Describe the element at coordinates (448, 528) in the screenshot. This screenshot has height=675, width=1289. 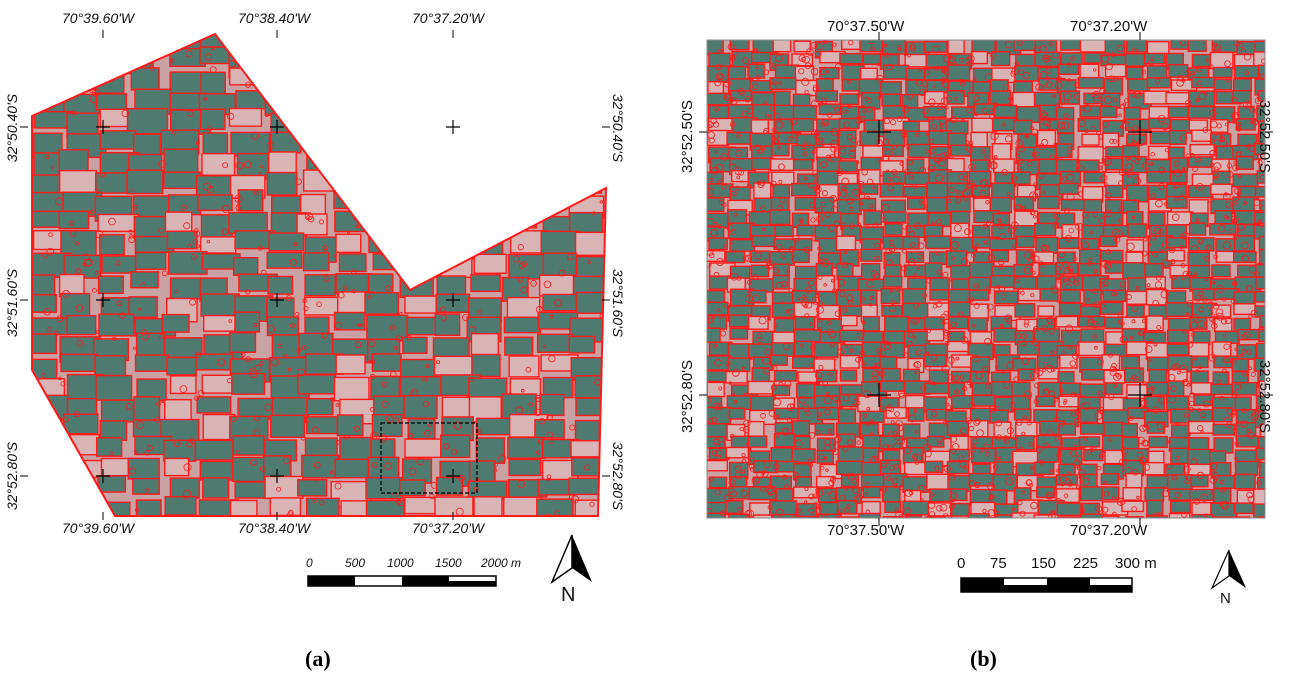
I see `lon-label-bottom: 70°37.20'W` at that location.